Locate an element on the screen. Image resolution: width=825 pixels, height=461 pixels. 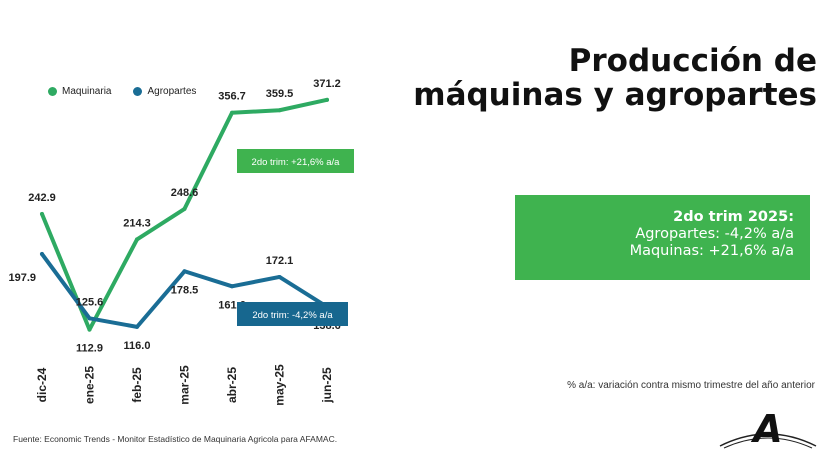
title-line-1: Producción de is located at coordinates (692, 61).